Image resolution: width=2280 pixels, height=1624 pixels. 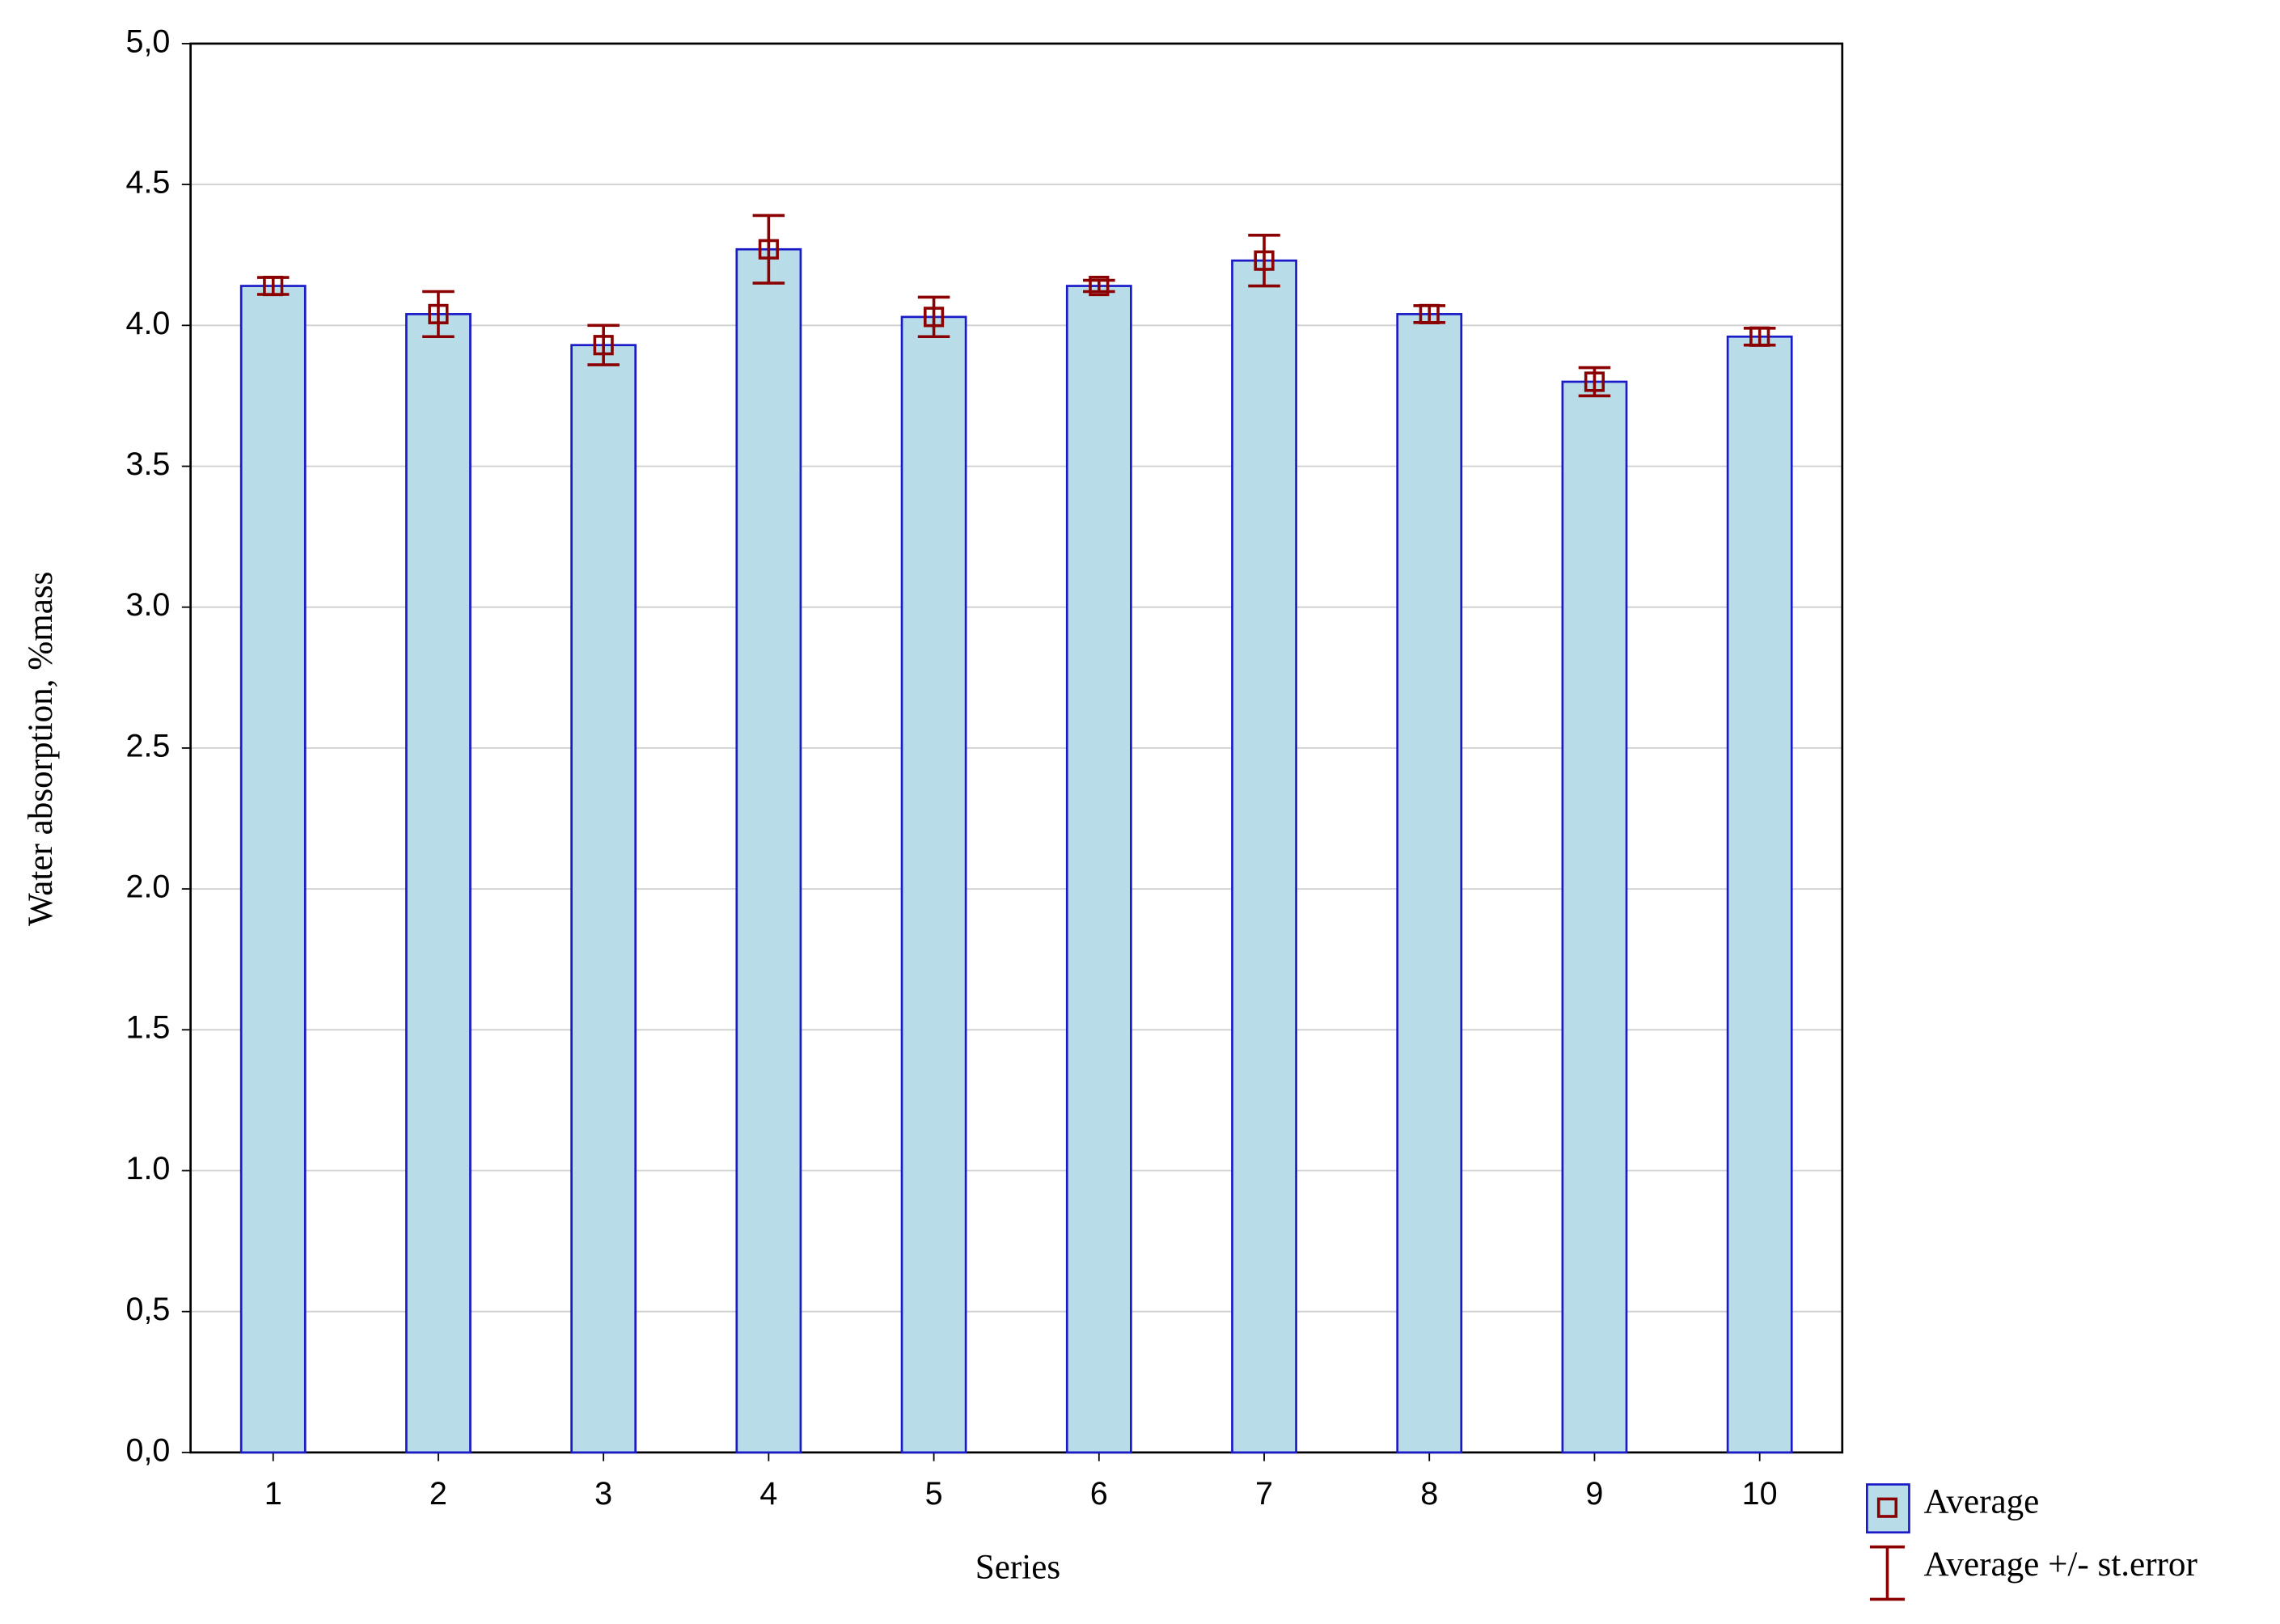 I want to click on y-tick-label: 4.0, so click(x=147, y=323).